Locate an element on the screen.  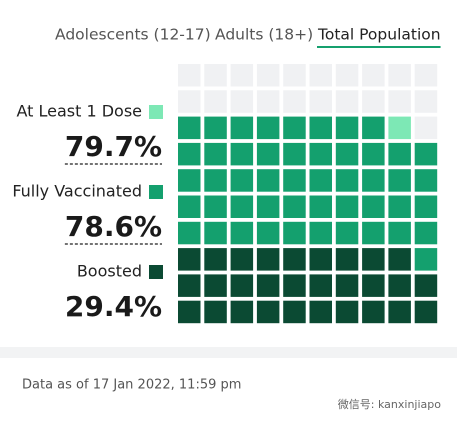
tab: Adolescents (12-17) is located at coordinates (133, 35).